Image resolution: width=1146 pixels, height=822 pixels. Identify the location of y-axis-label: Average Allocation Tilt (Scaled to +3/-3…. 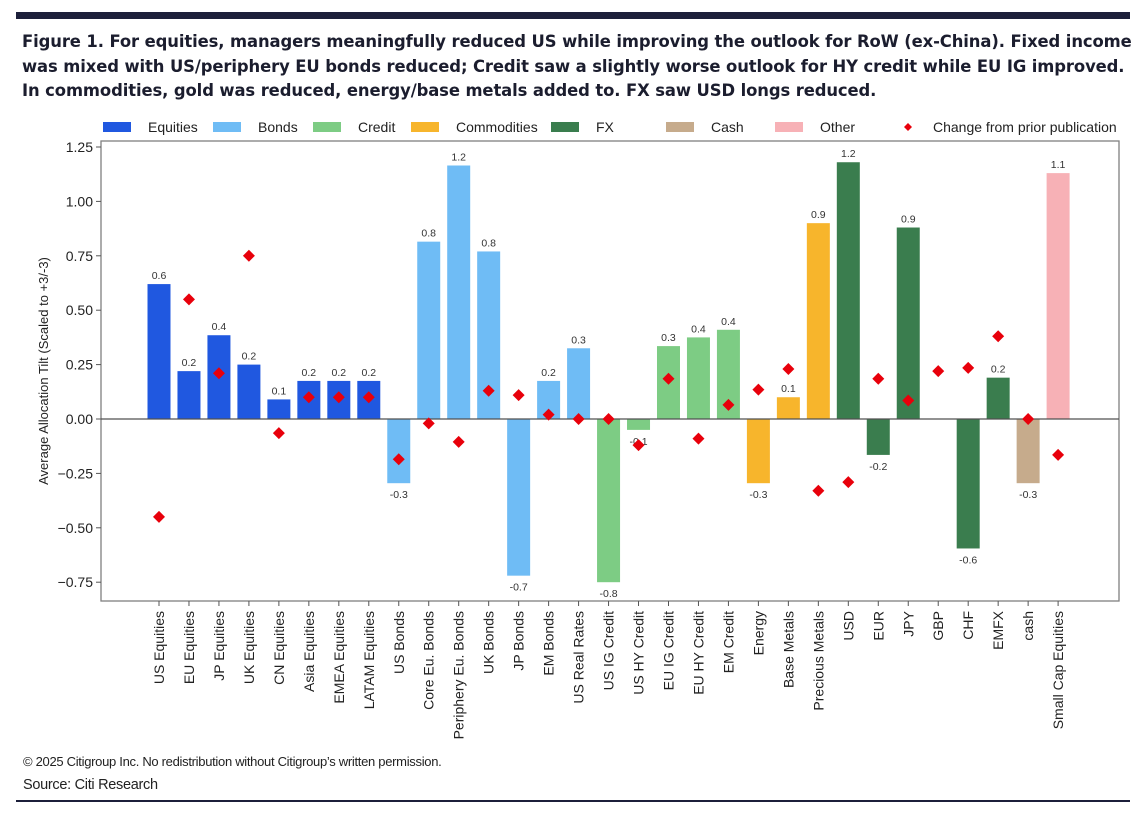
(43, 371).